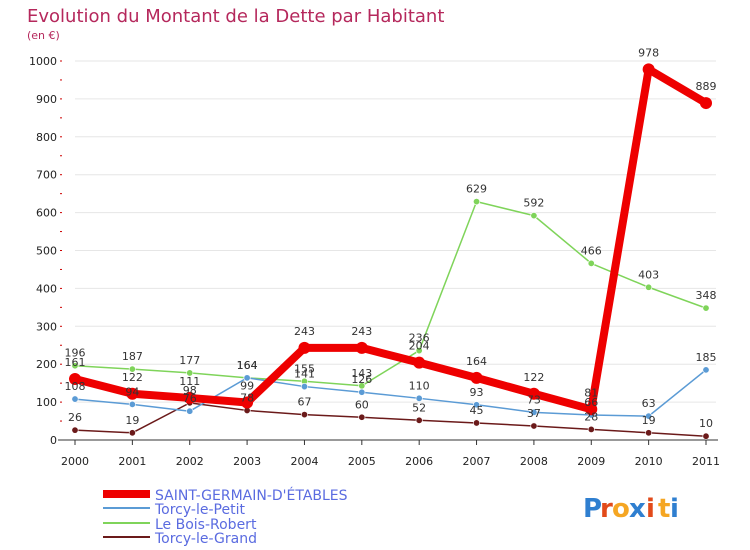  What do you see at coordinates (664, 509) in the screenshot?
I see `logo-letter: t` at bounding box center [664, 509].